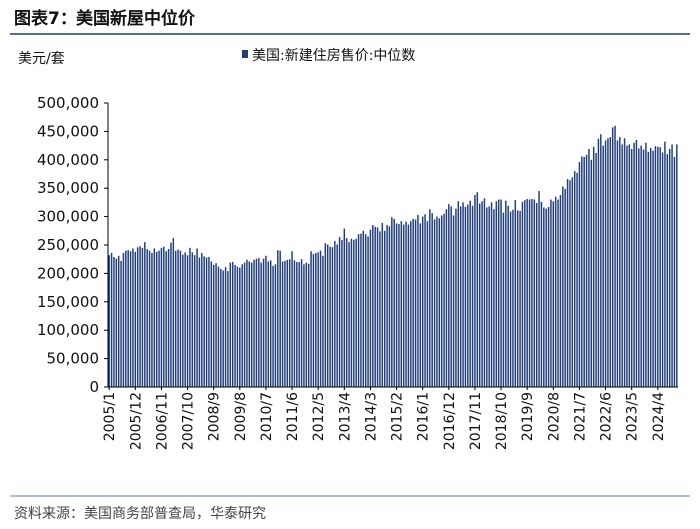  I want to click on y-tick-label: 500,000, so click(68, 103).